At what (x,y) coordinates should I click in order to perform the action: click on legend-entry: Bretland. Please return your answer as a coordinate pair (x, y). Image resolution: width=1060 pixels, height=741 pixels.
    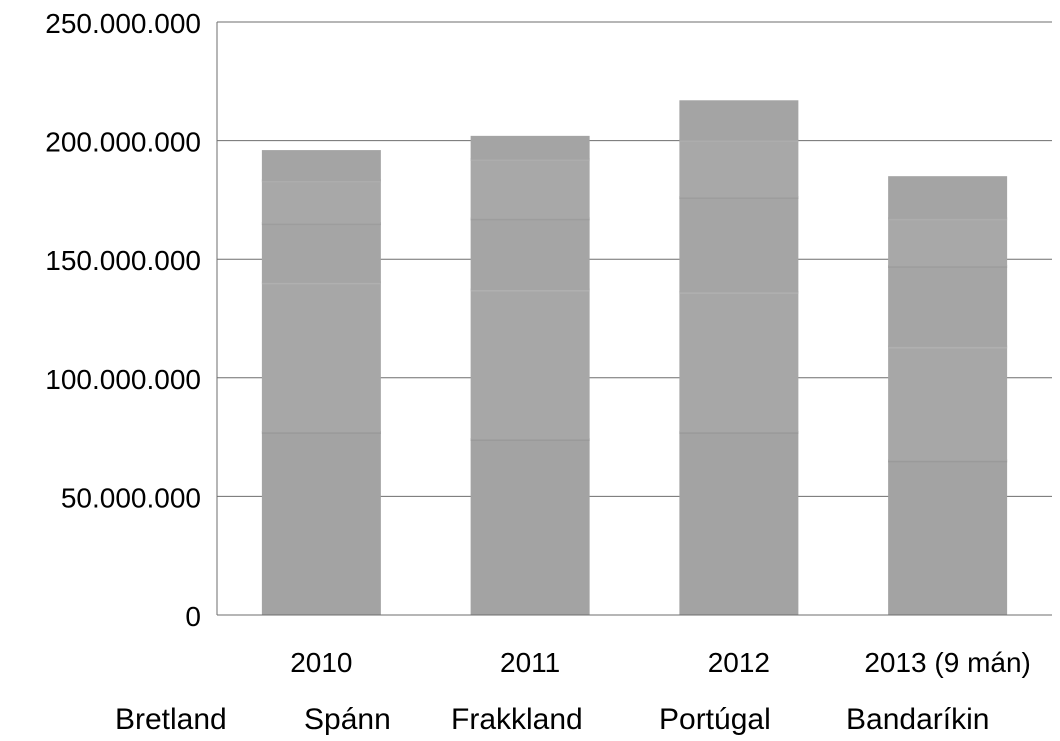
    Looking at the image, I should click on (171, 719).